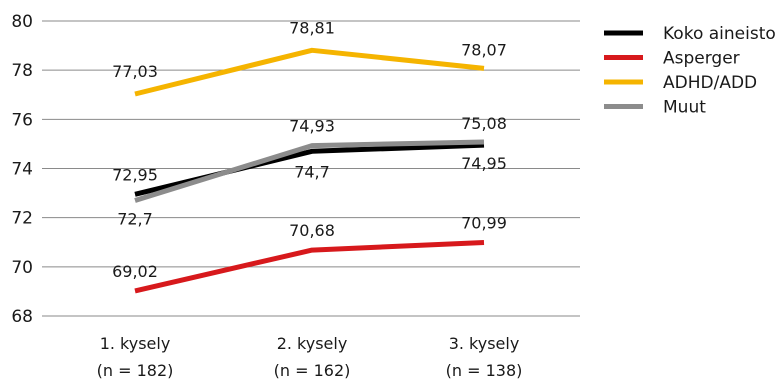 Image resolution: width=783 pixels, height=386 pixels. I want to click on legend-label: Muut, so click(684, 108).